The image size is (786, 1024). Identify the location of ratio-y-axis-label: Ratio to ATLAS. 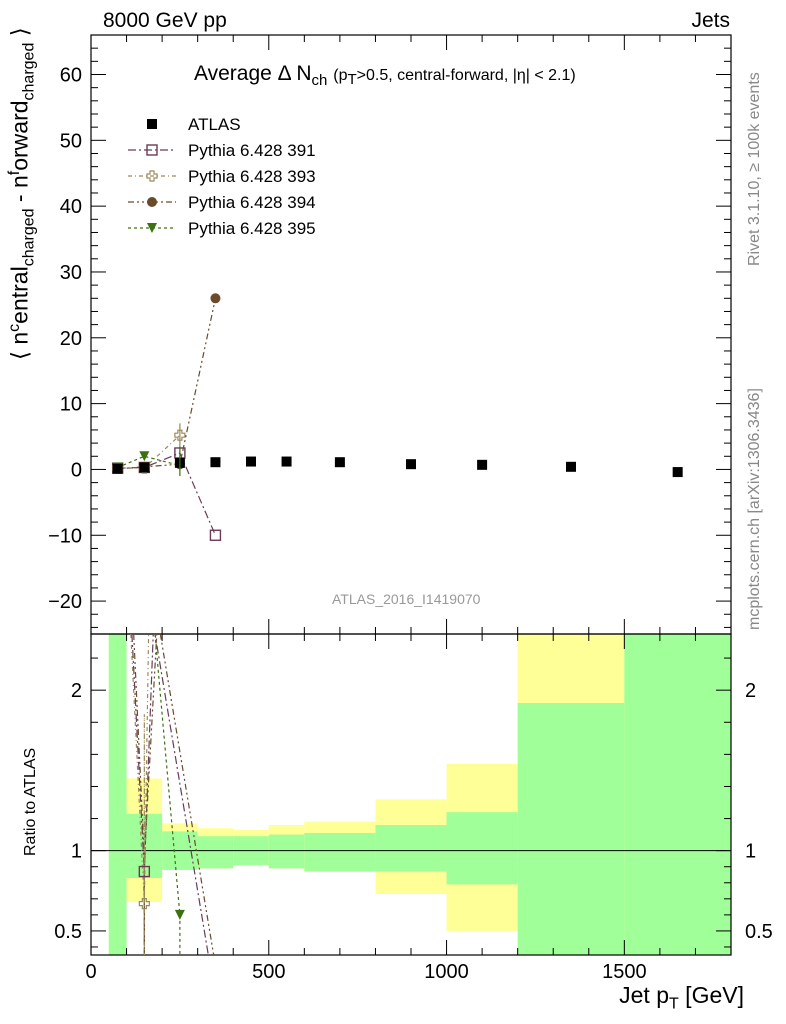
(30, 801).